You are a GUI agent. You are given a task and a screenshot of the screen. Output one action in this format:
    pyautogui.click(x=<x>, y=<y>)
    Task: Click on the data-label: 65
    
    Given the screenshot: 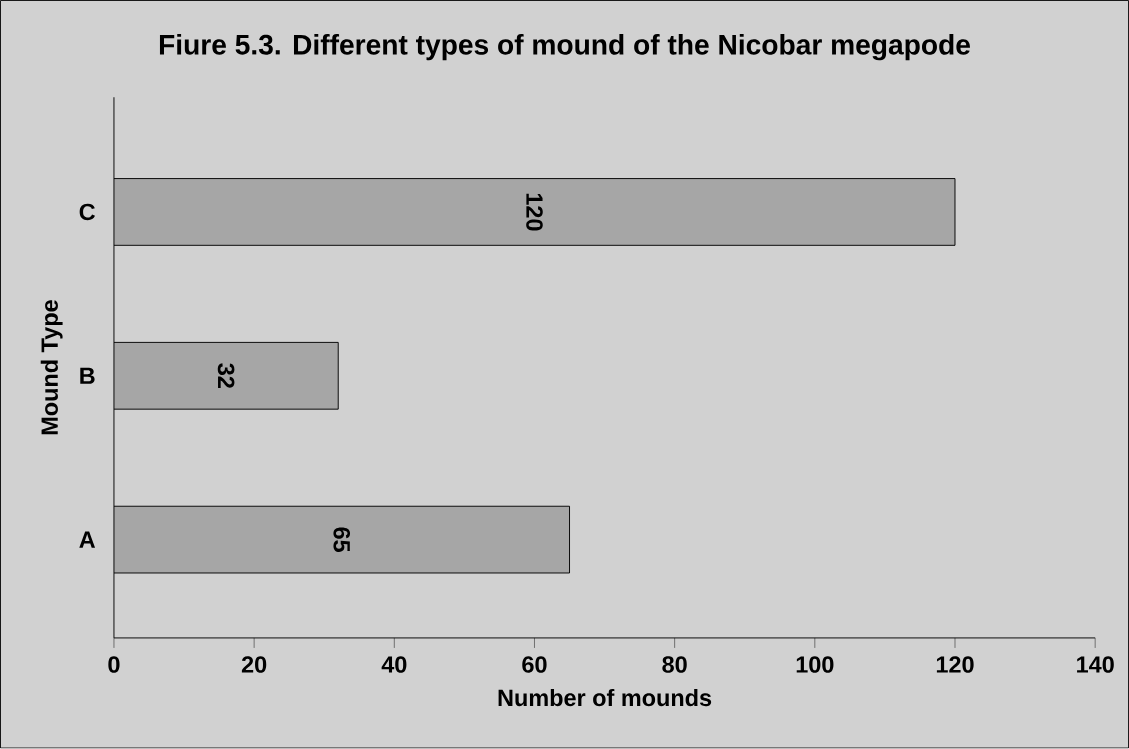 What is the action you would take?
    pyautogui.click(x=342, y=540)
    